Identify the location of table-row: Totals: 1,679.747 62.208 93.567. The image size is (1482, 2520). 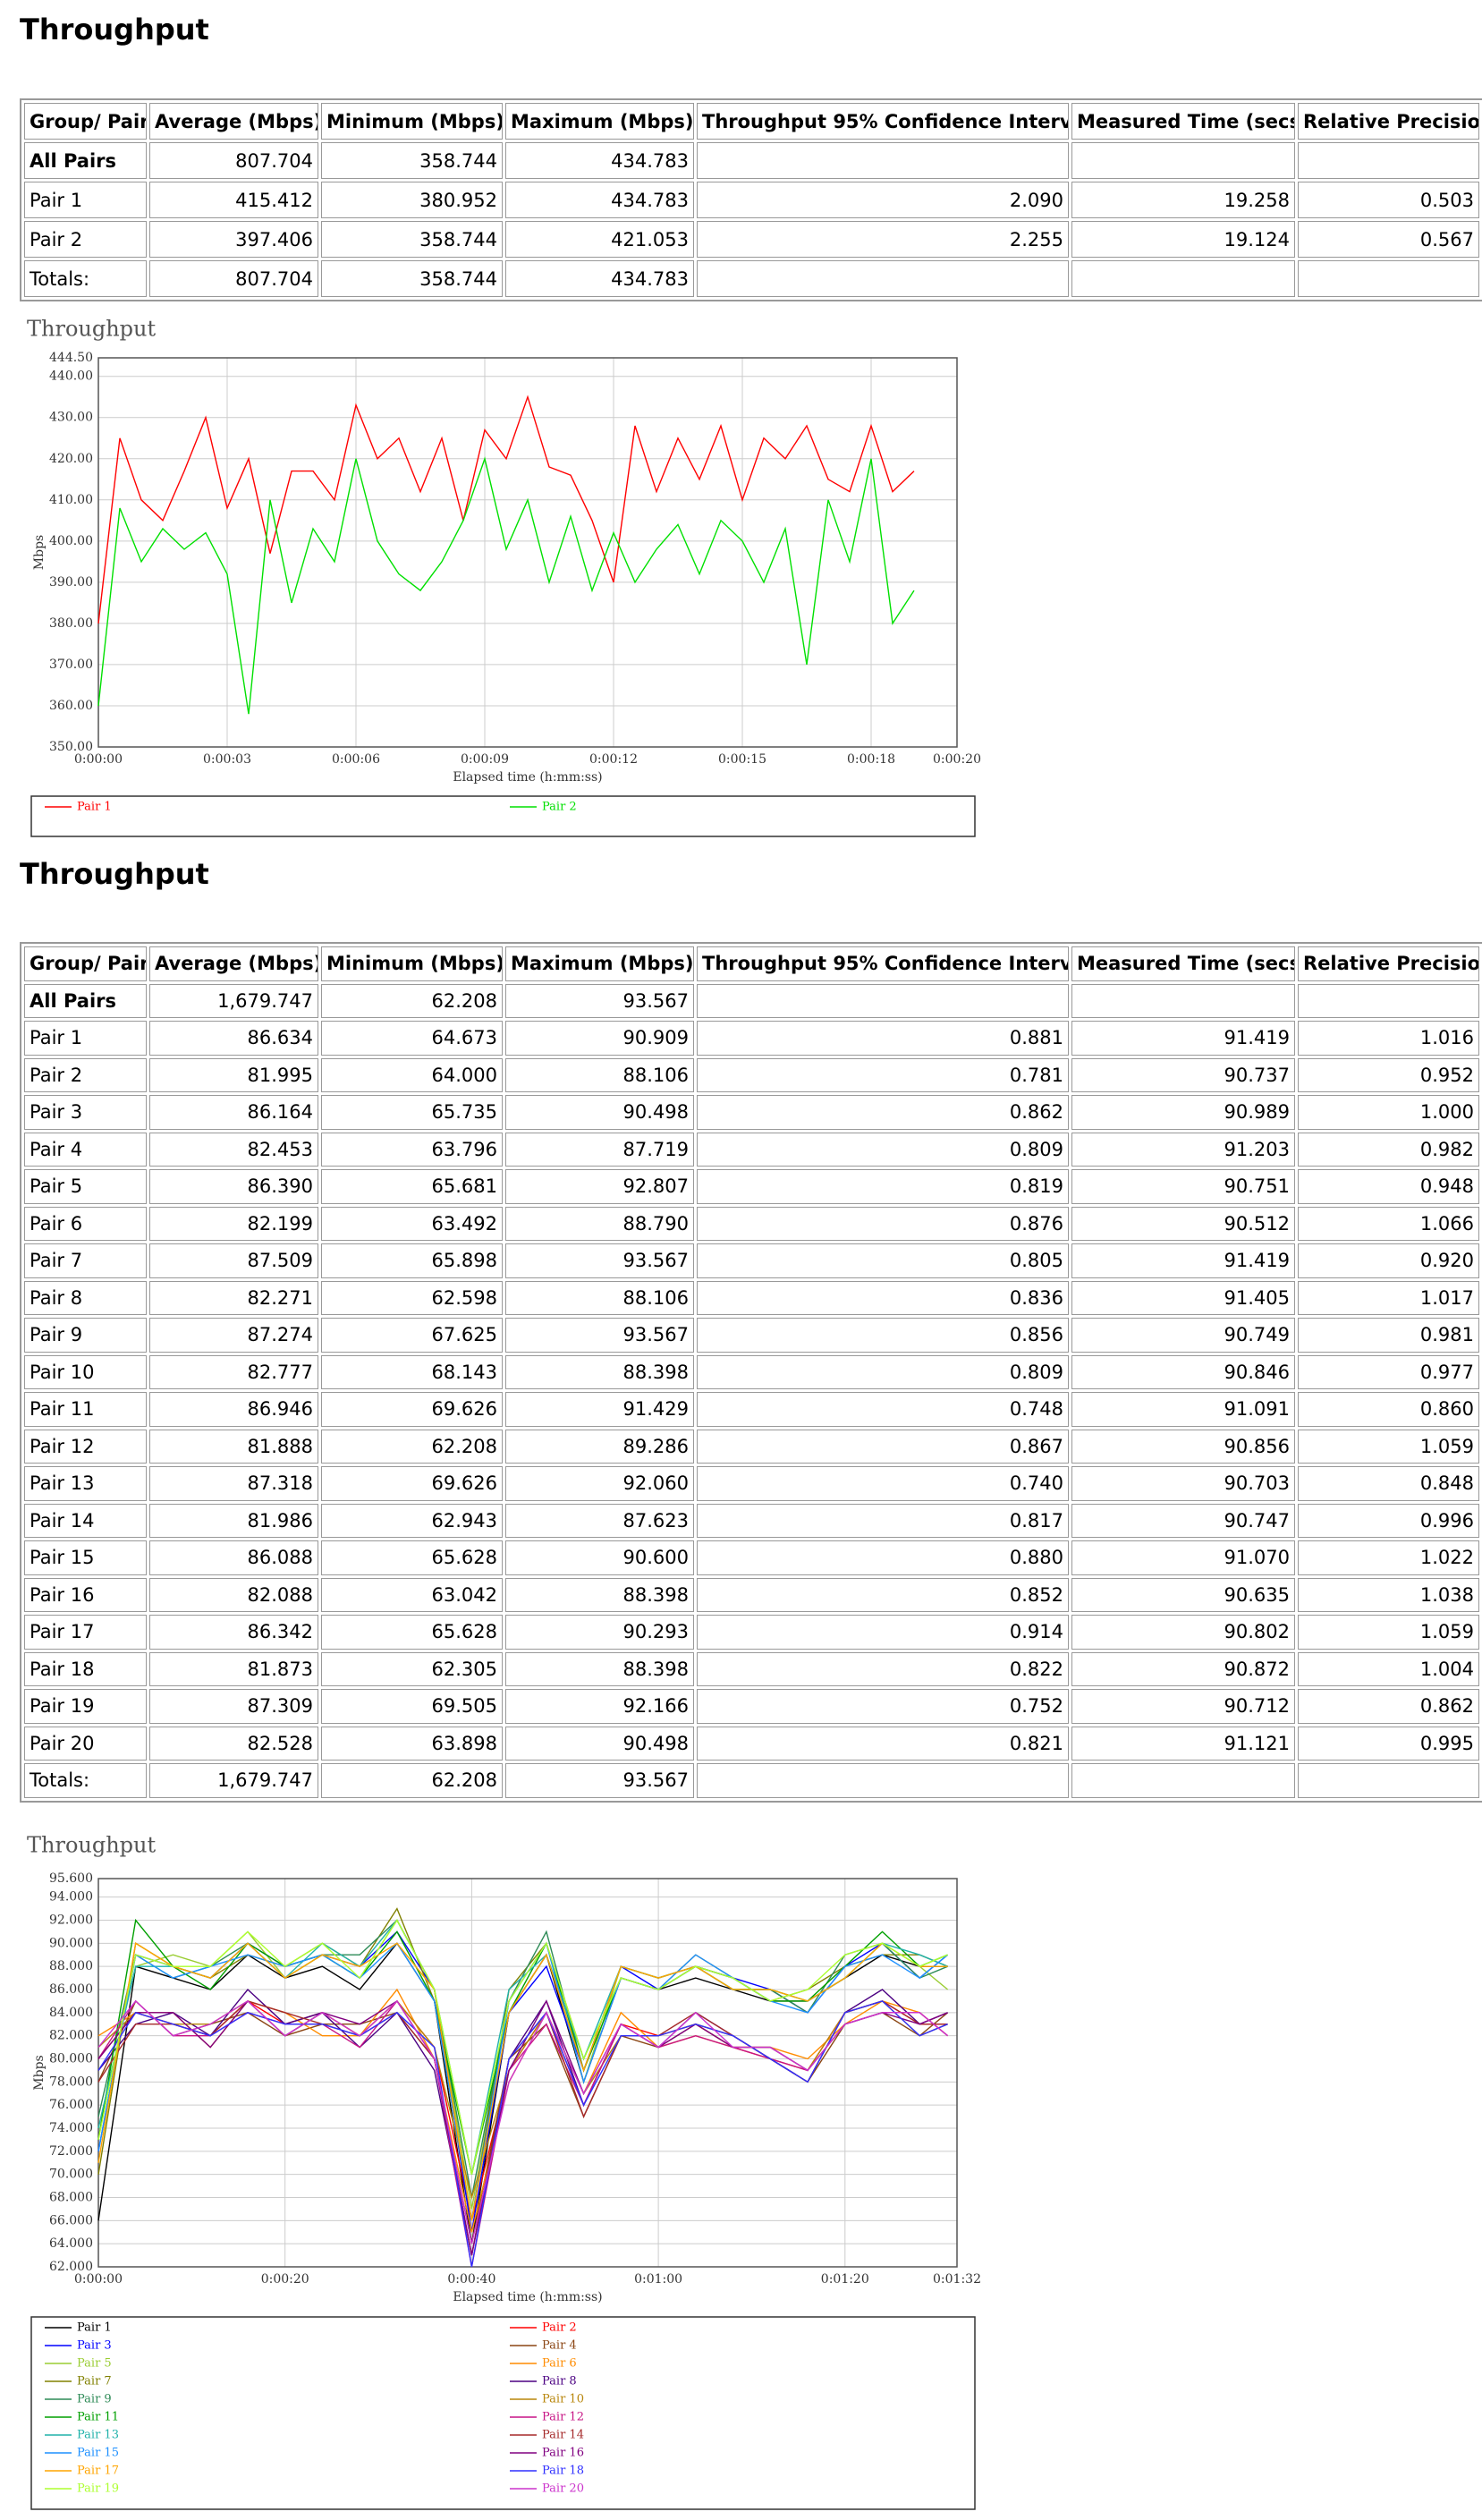
(752, 1780).